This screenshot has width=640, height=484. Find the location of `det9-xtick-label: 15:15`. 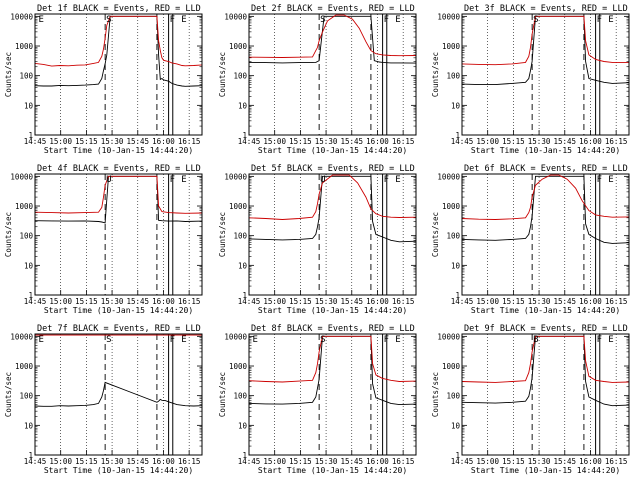

det9-xtick-label: 15:15 is located at coordinates (513, 461).